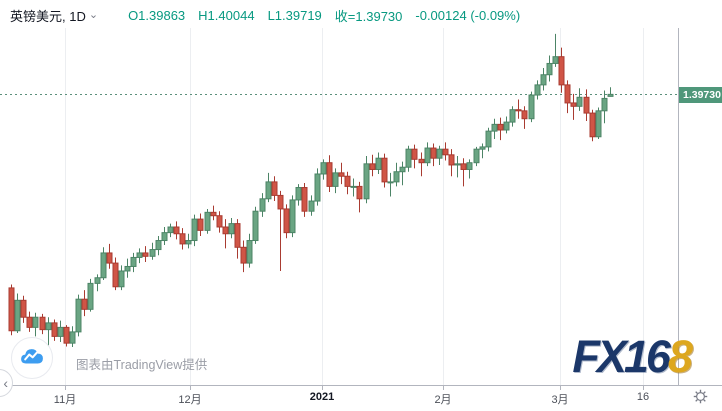 The height and width of the screenshot is (411, 722). What do you see at coordinates (5, 383) in the screenshot?
I see `chevron-left-icon: ‹` at bounding box center [5, 383].